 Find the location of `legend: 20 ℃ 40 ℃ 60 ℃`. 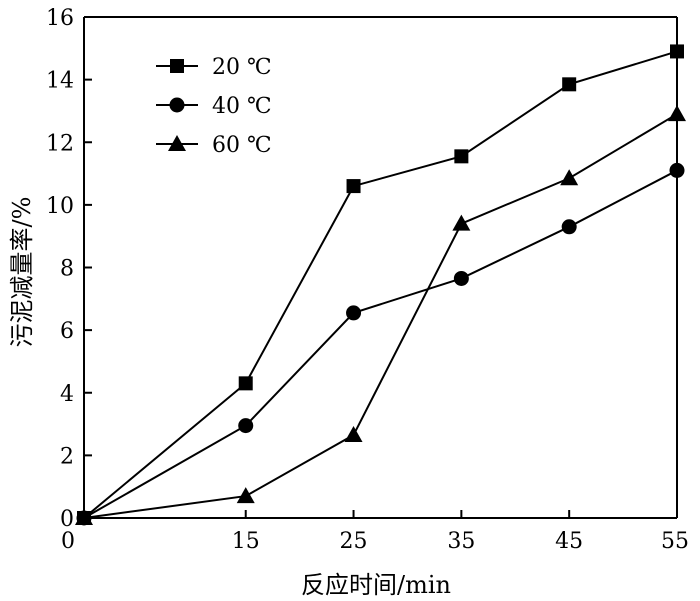

legend: 20 ℃ 40 ℃ 60 ℃ is located at coordinates (214, 106).